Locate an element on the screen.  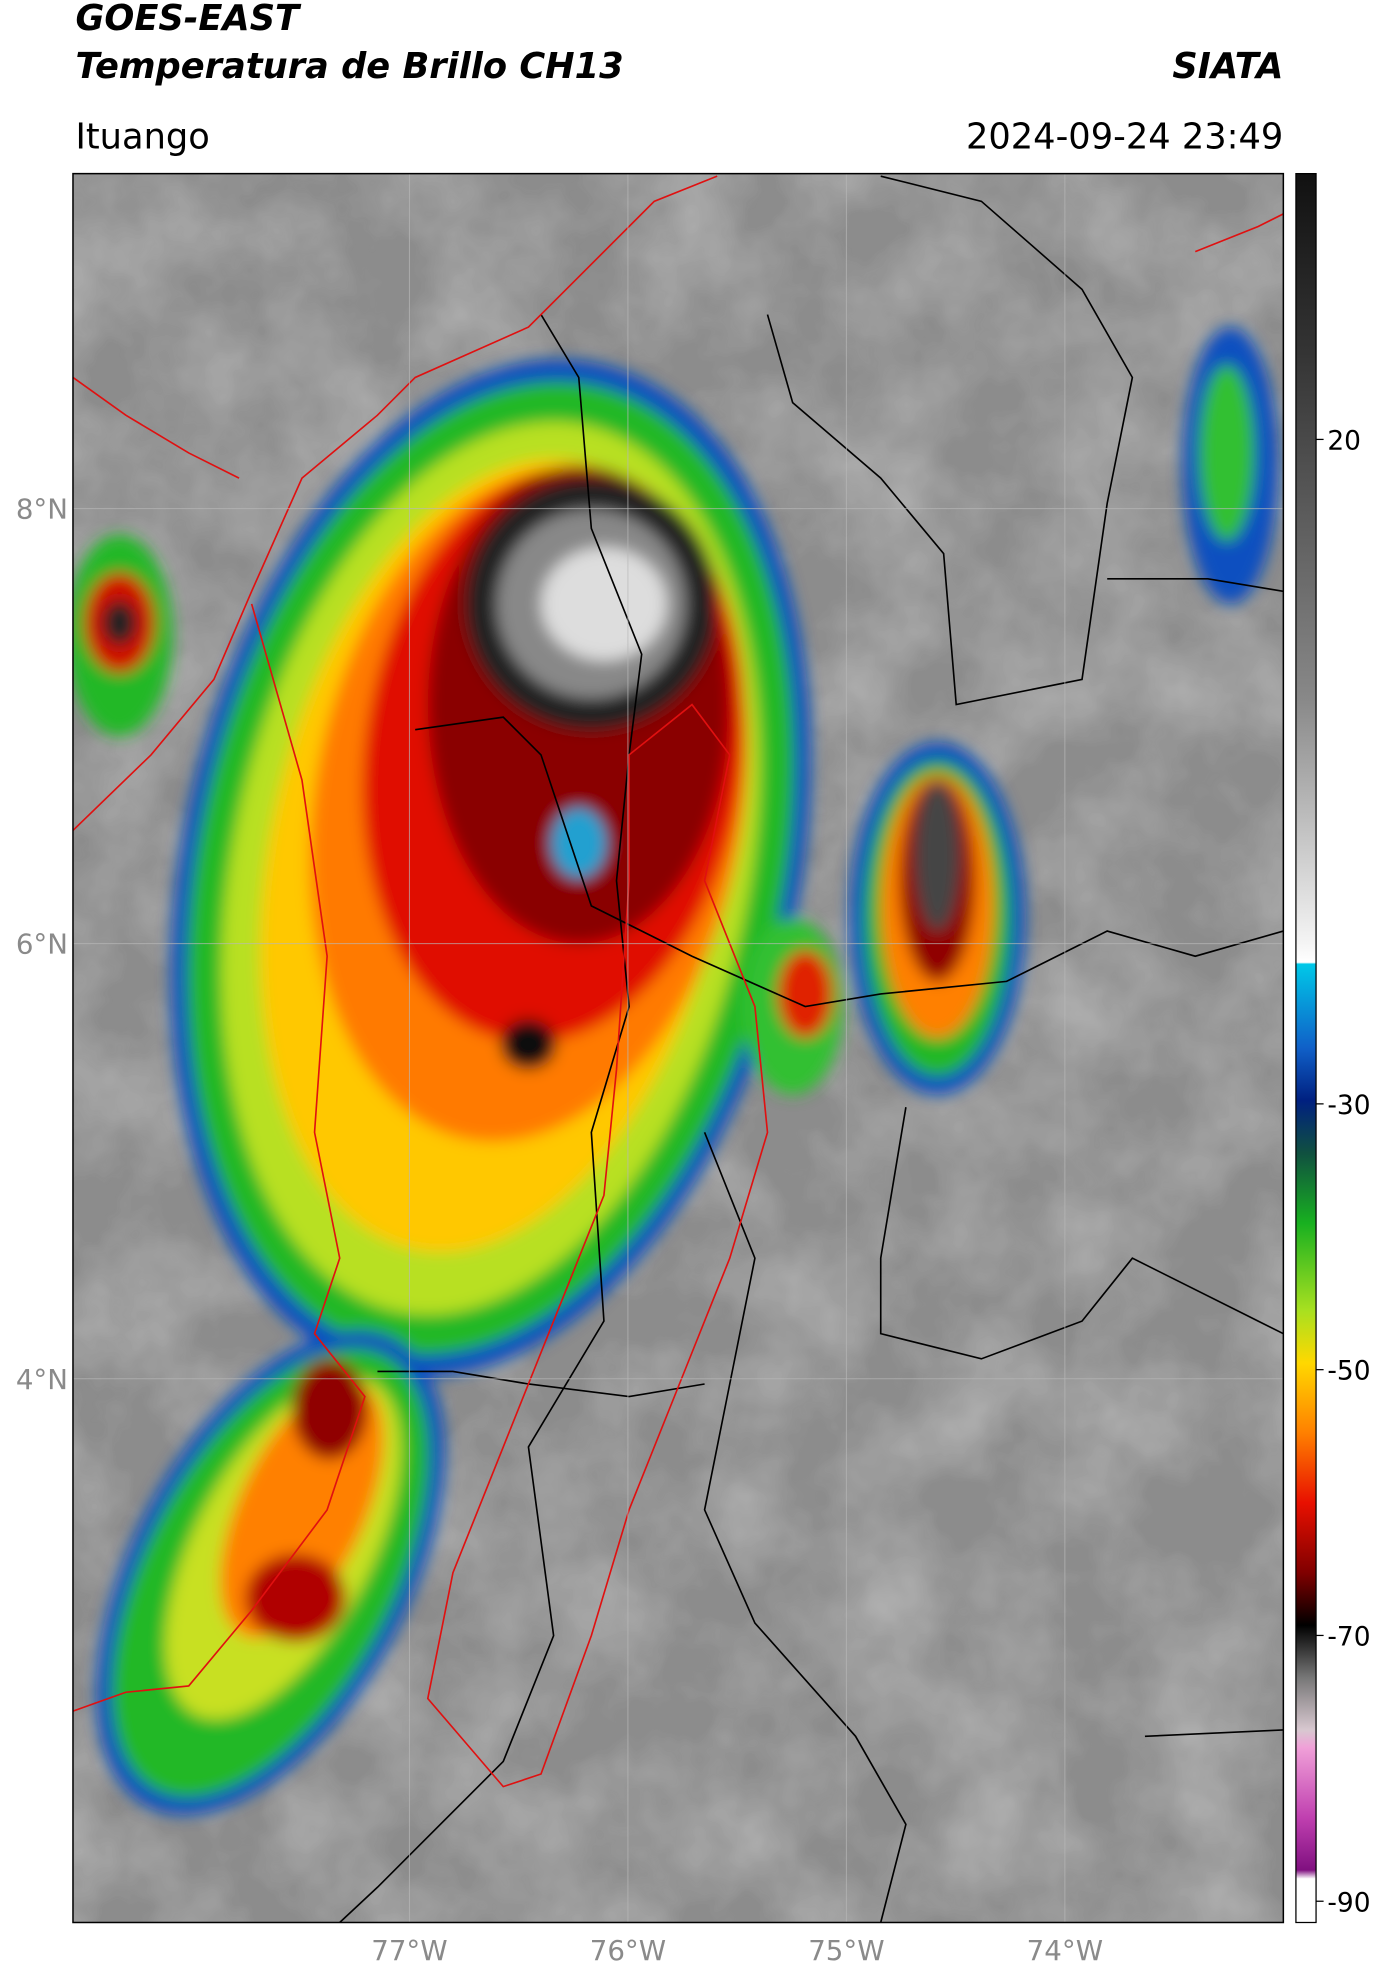
subtitle: Temperatura de Brillo CH13 is located at coordinates (349, 66).